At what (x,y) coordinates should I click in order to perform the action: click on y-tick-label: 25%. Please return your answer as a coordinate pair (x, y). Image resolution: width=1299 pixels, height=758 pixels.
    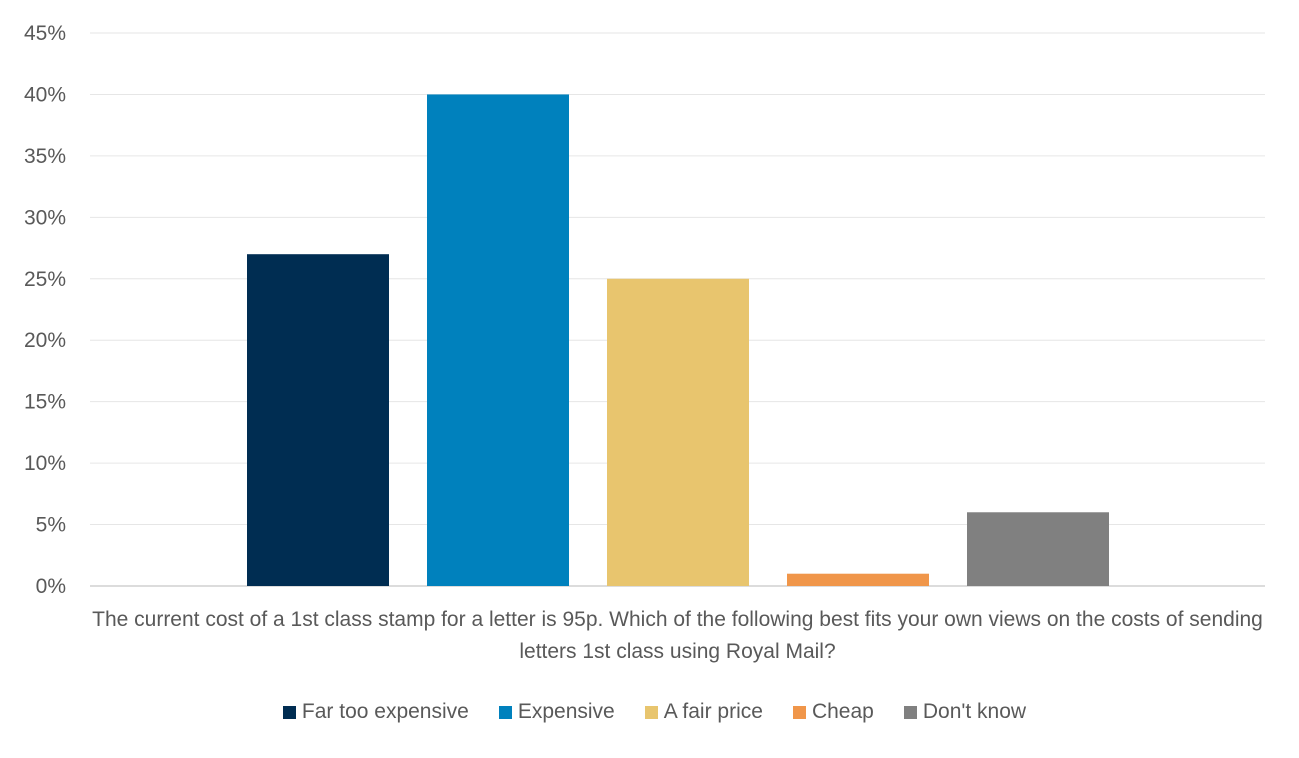
    Looking at the image, I should click on (45, 279).